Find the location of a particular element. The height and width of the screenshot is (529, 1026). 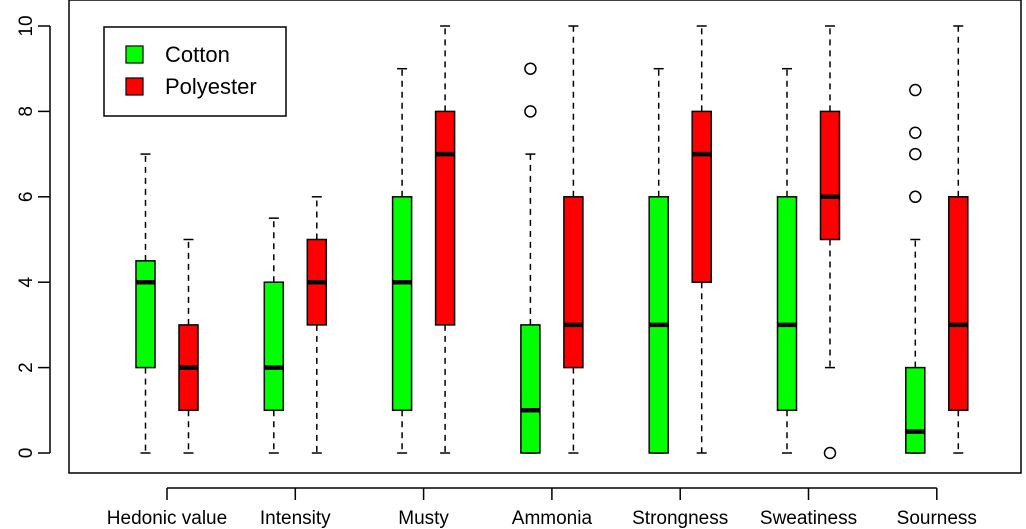

y-axis: 0 2 4 6 8 10 is located at coordinates (33, 237).